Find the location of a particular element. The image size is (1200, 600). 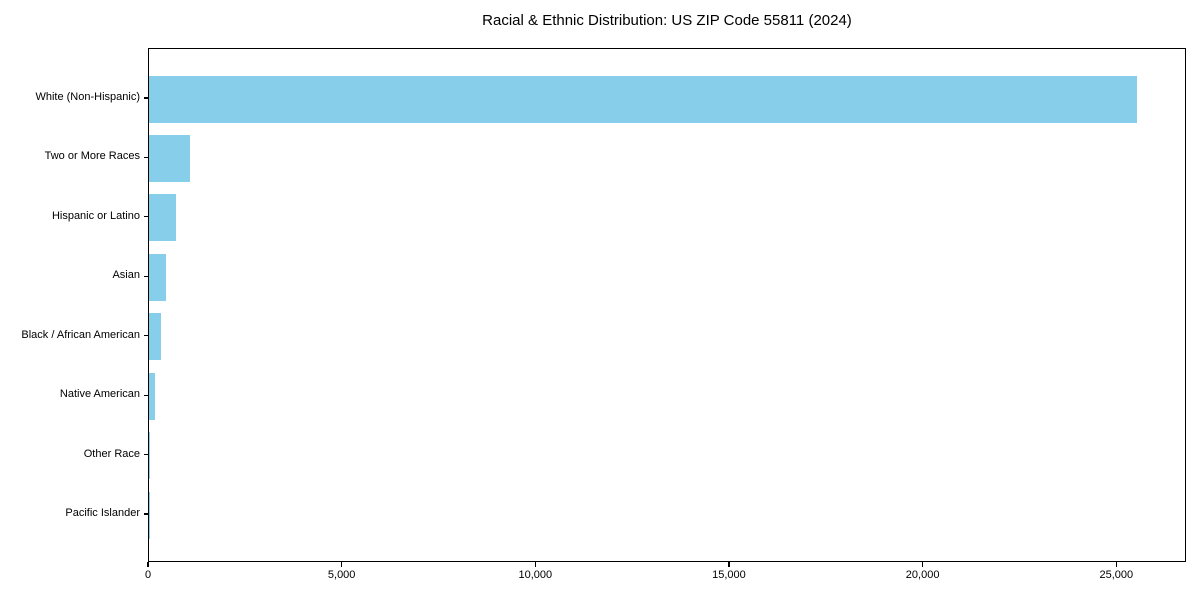

x-tick-label: 10,000 is located at coordinates (535, 575).